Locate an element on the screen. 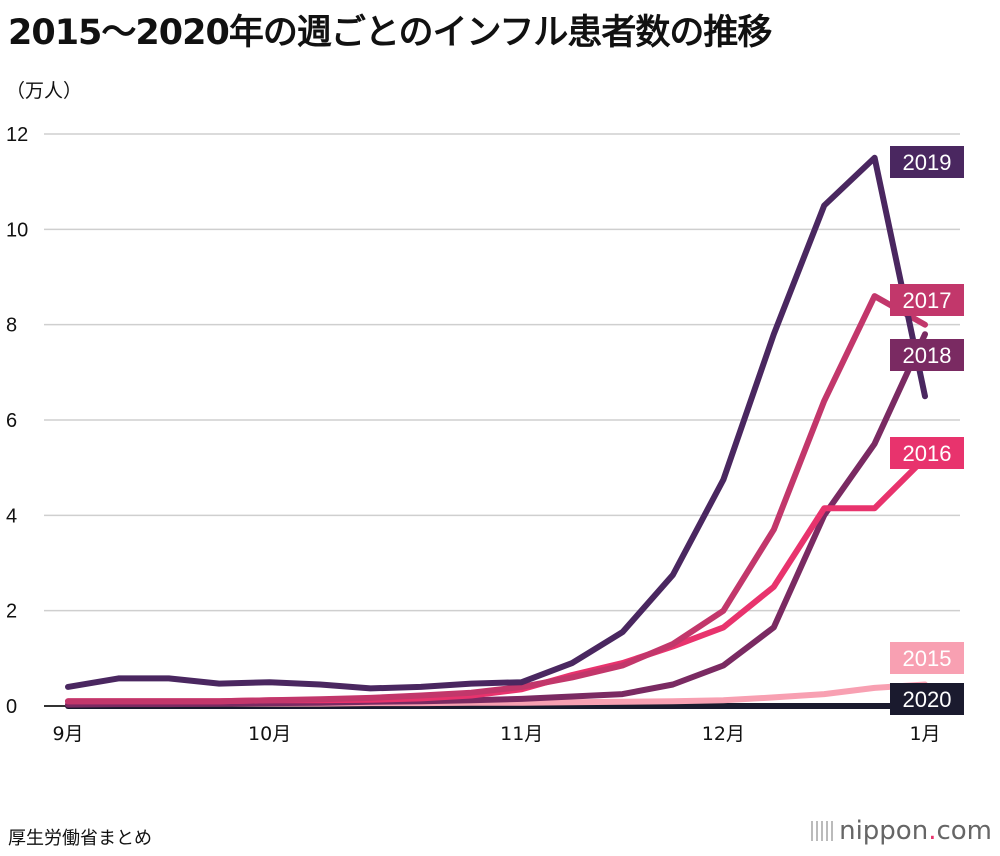  series-label-text: 2020 is located at coordinates (927, 699).